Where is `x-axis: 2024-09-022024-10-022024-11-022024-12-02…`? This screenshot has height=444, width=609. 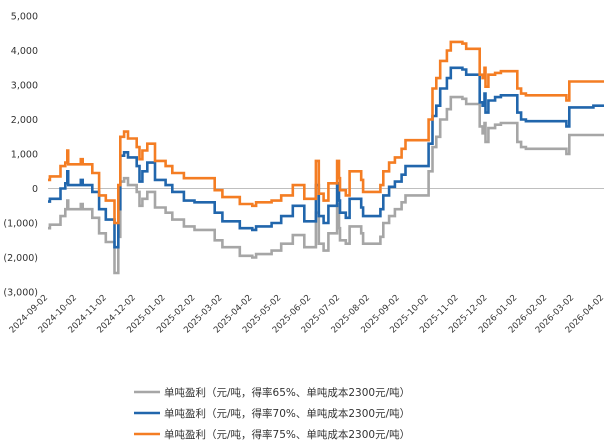 x-axis: 2024-09-022024-10-022024-11-022024-12-02… is located at coordinates (307, 314).